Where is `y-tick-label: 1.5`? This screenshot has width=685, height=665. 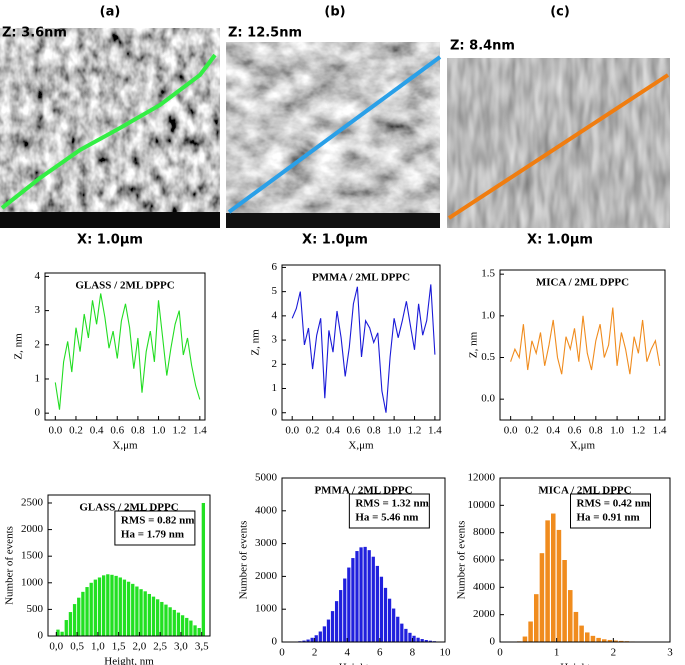
y-tick-label: 1.5 is located at coordinates (488, 274).